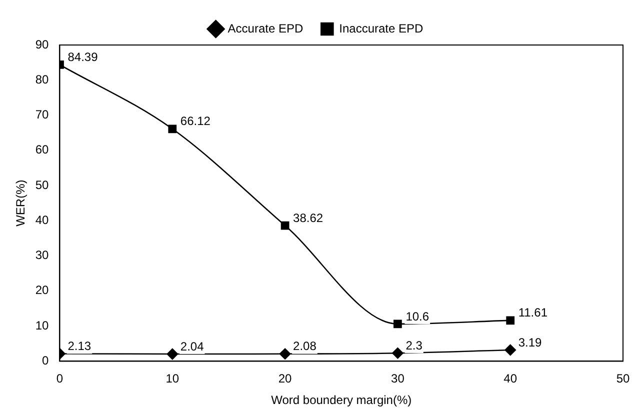 The width and height of the screenshot is (643, 417). I want to click on y-tick-label: 30, so click(42, 255).